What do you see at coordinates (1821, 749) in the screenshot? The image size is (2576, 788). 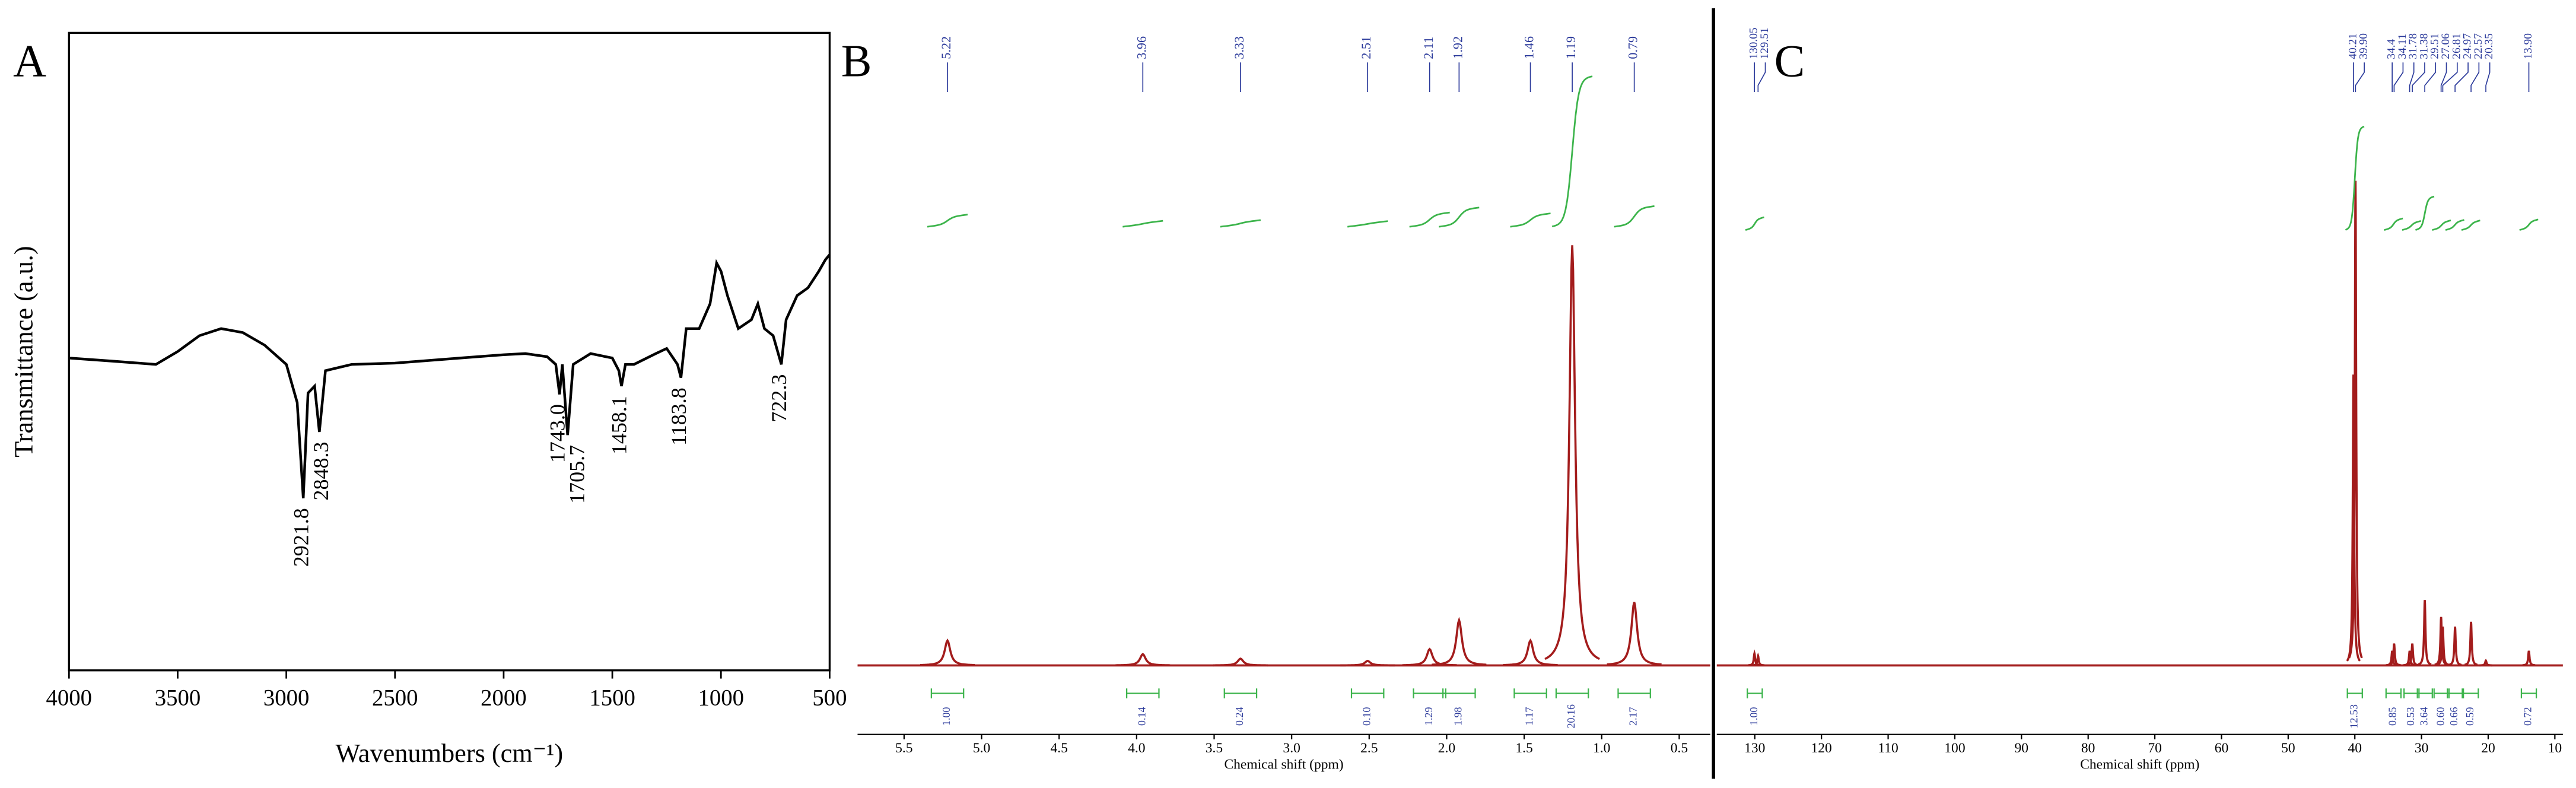 I see `x-tick-label: 120` at bounding box center [1821, 749].